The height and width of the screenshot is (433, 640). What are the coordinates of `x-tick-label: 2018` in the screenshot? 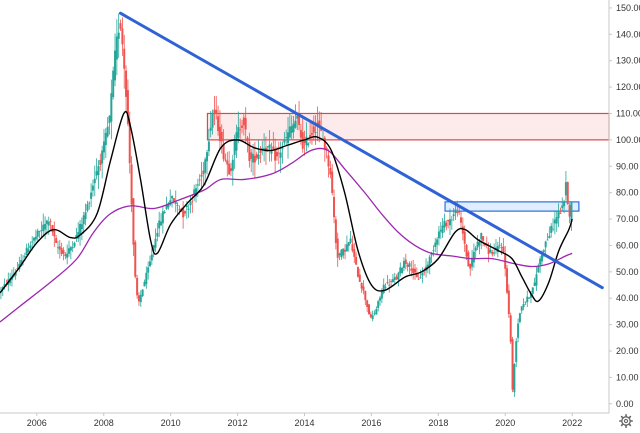 It's located at (438, 423).